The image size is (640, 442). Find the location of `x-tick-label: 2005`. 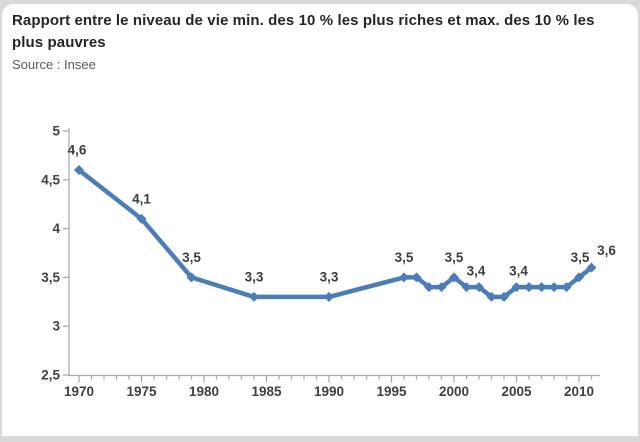

x-tick-label: 2005 is located at coordinates (516, 391).